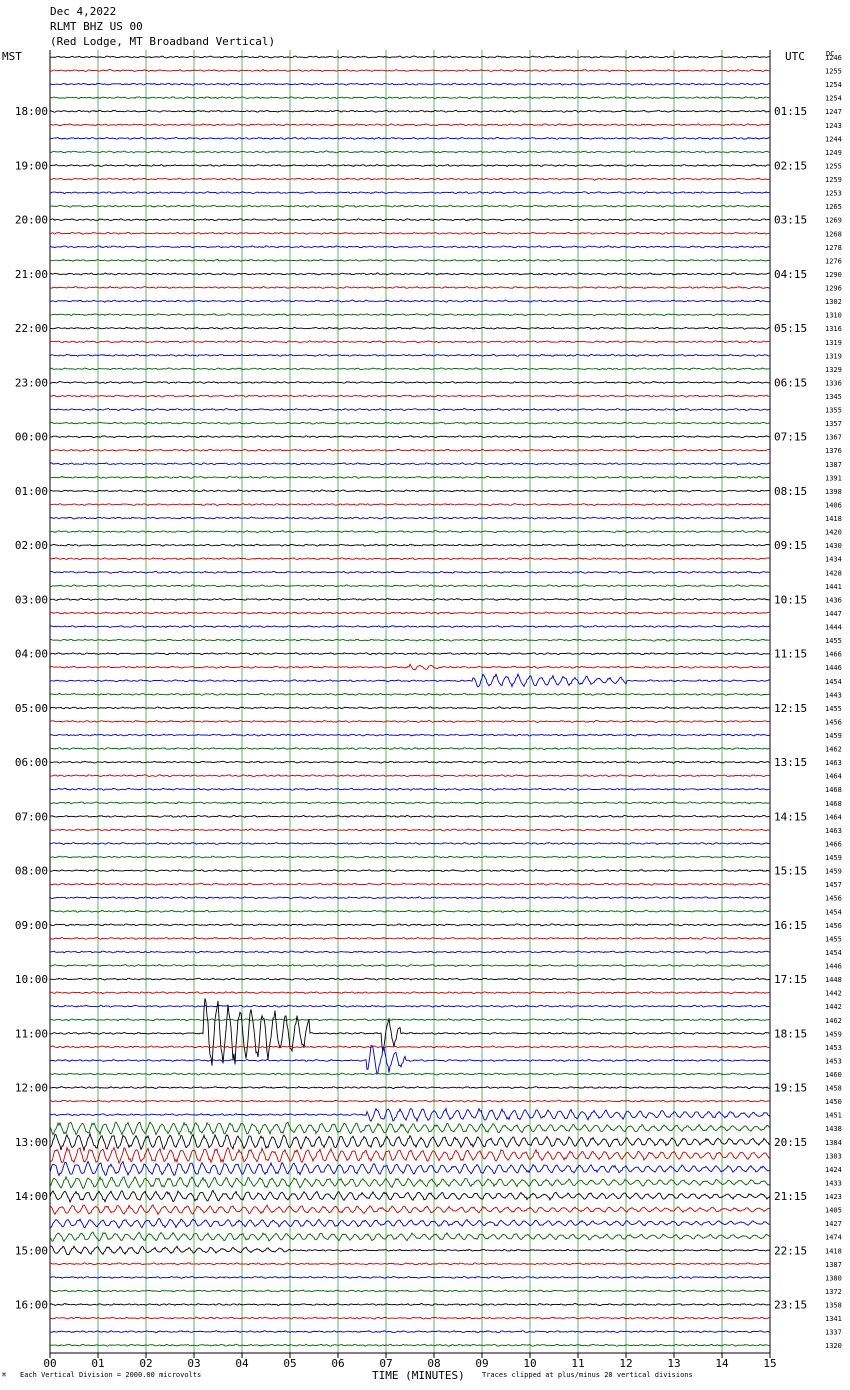 Image resolution: width=850 pixels, height=1390 pixels. I want to click on dc-offset-label: 1358, so click(833, 1306).